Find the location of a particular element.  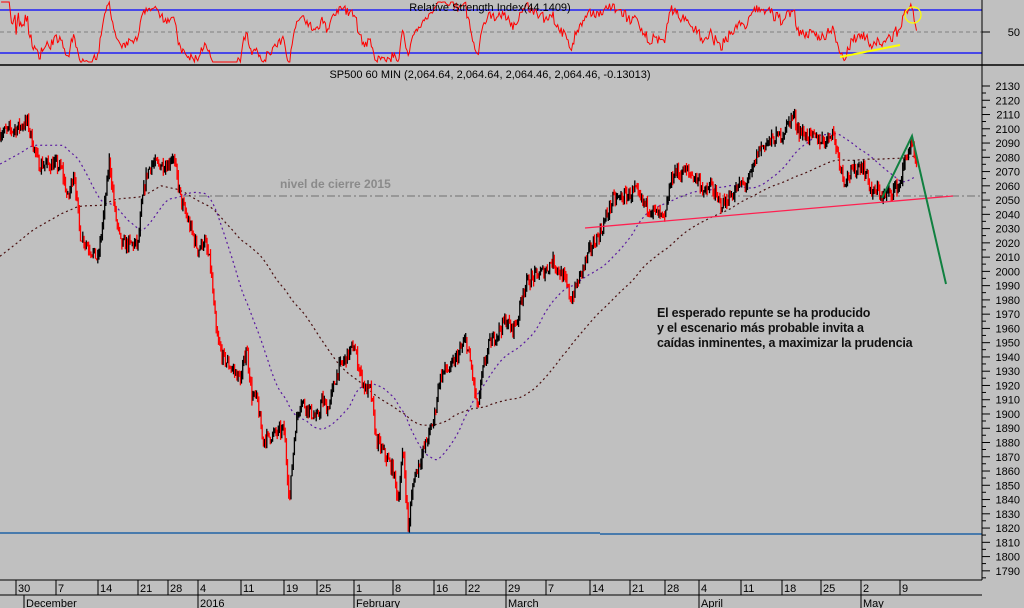

price-tick-label: 1930 is located at coordinates (1008, 372).